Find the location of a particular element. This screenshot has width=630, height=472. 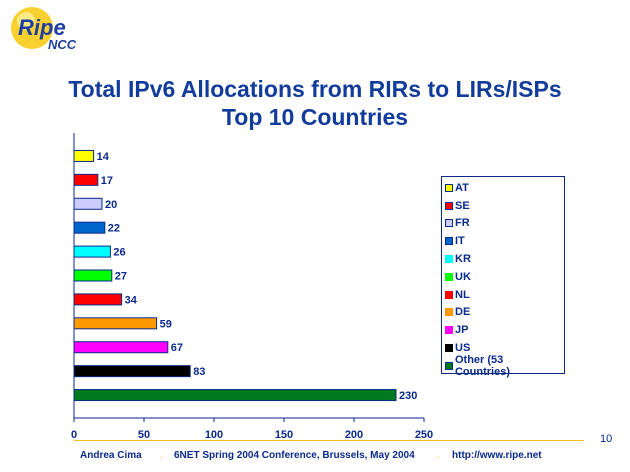

bar-fr is located at coordinates (88, 203).